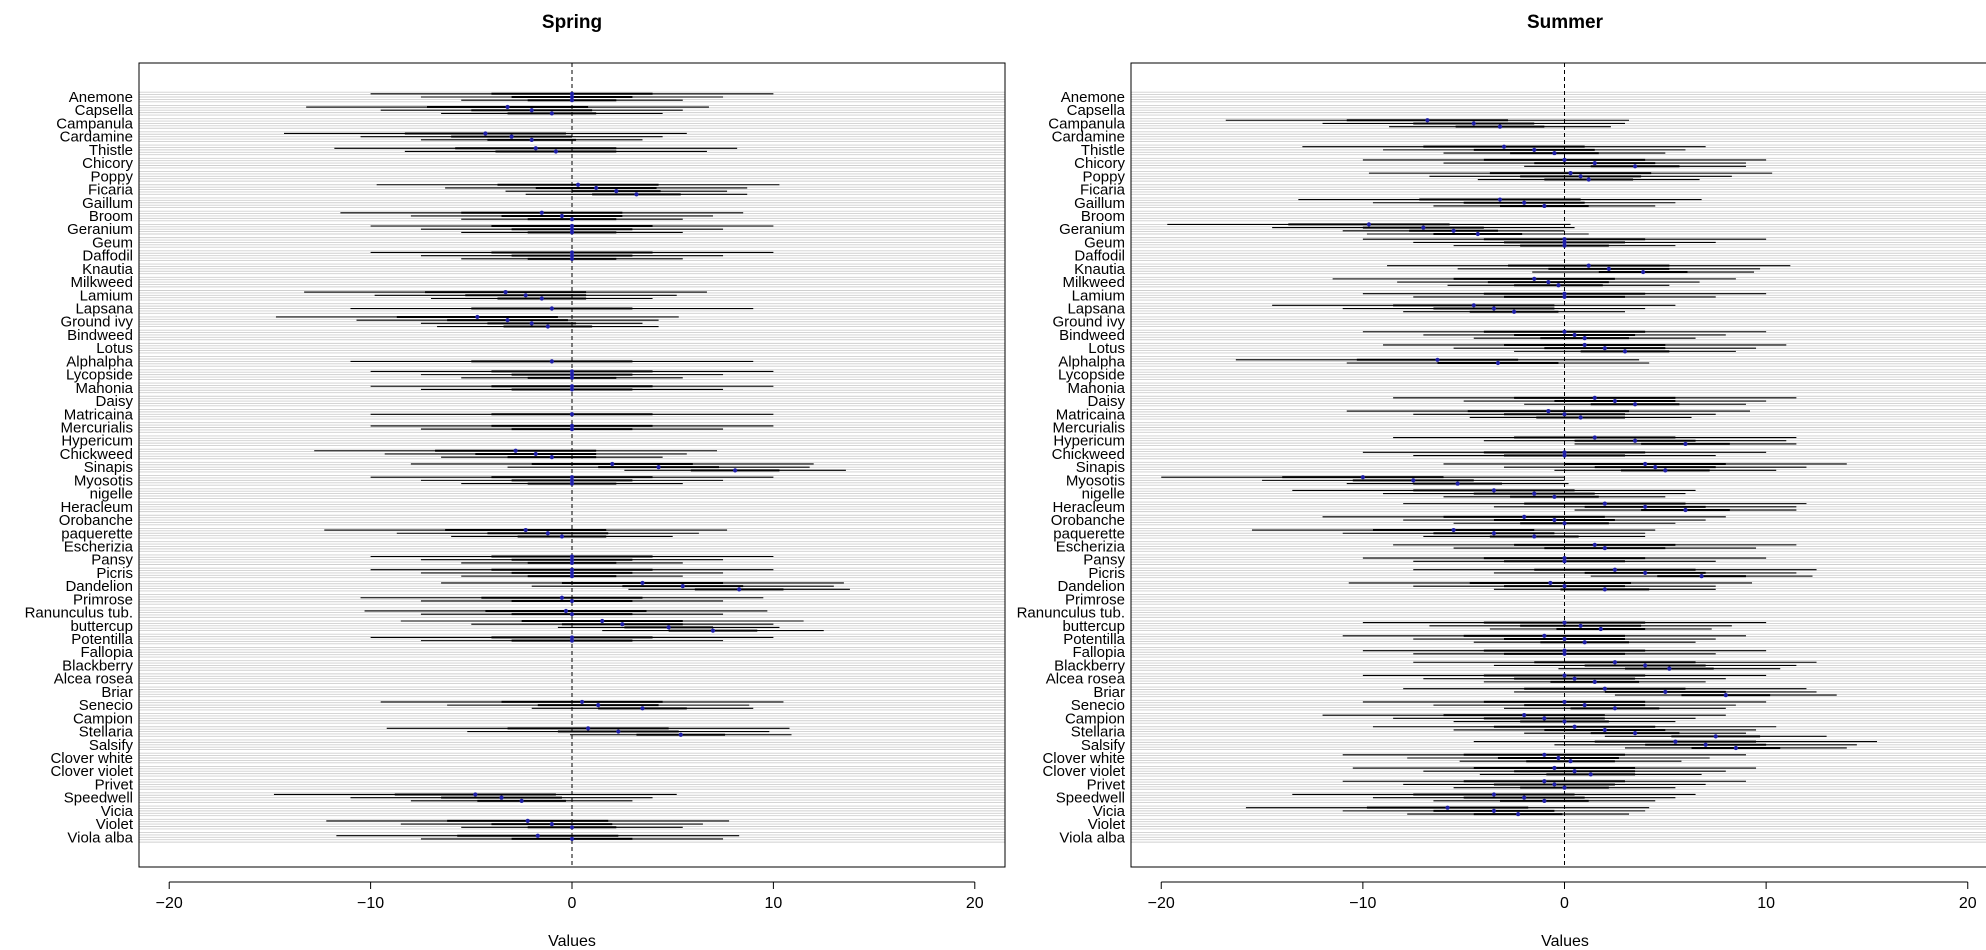 This screenshot has height=950, width=1986. I want to click on summer-label-campanula: Campanula, so click(1086, 123).